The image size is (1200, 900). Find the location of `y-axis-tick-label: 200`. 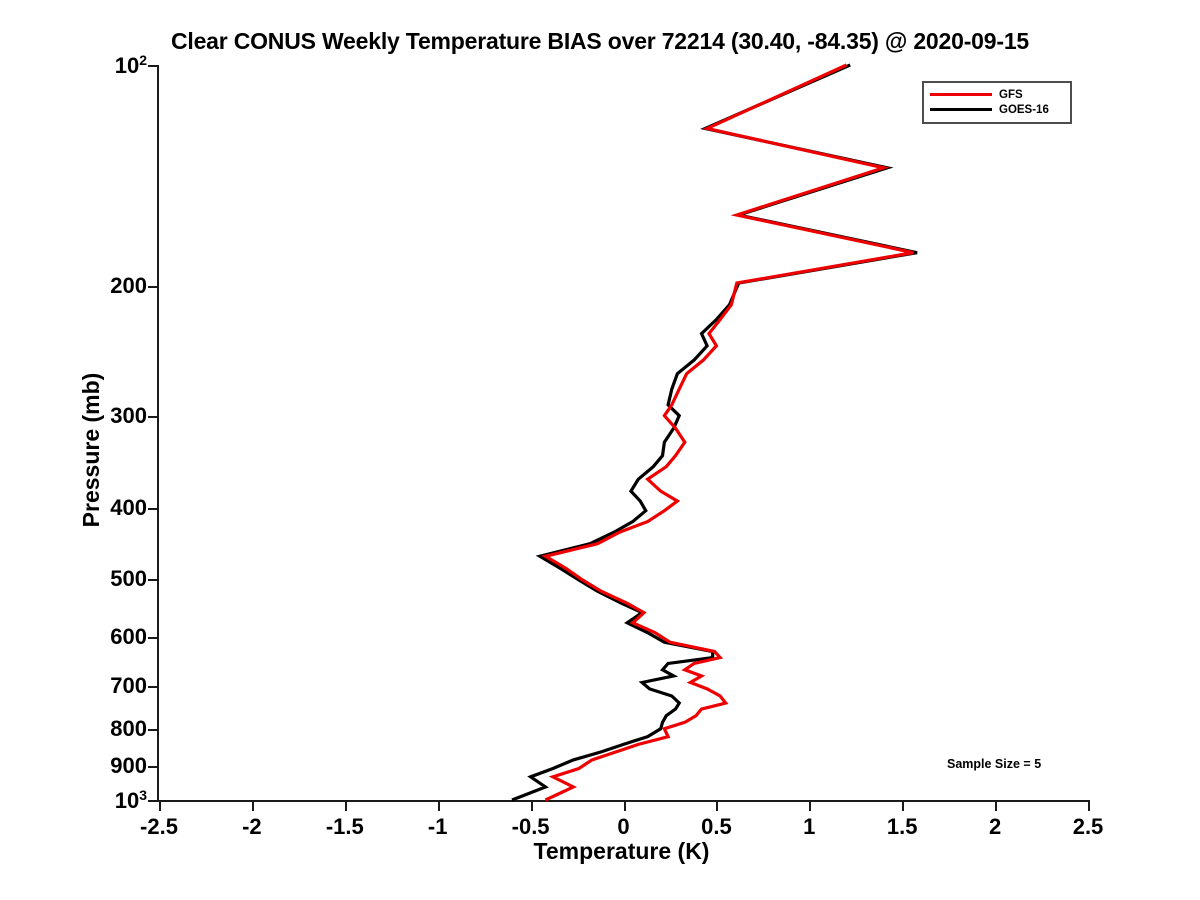

y-axis-tick-label: 200 is located at coordinates (128, 286).